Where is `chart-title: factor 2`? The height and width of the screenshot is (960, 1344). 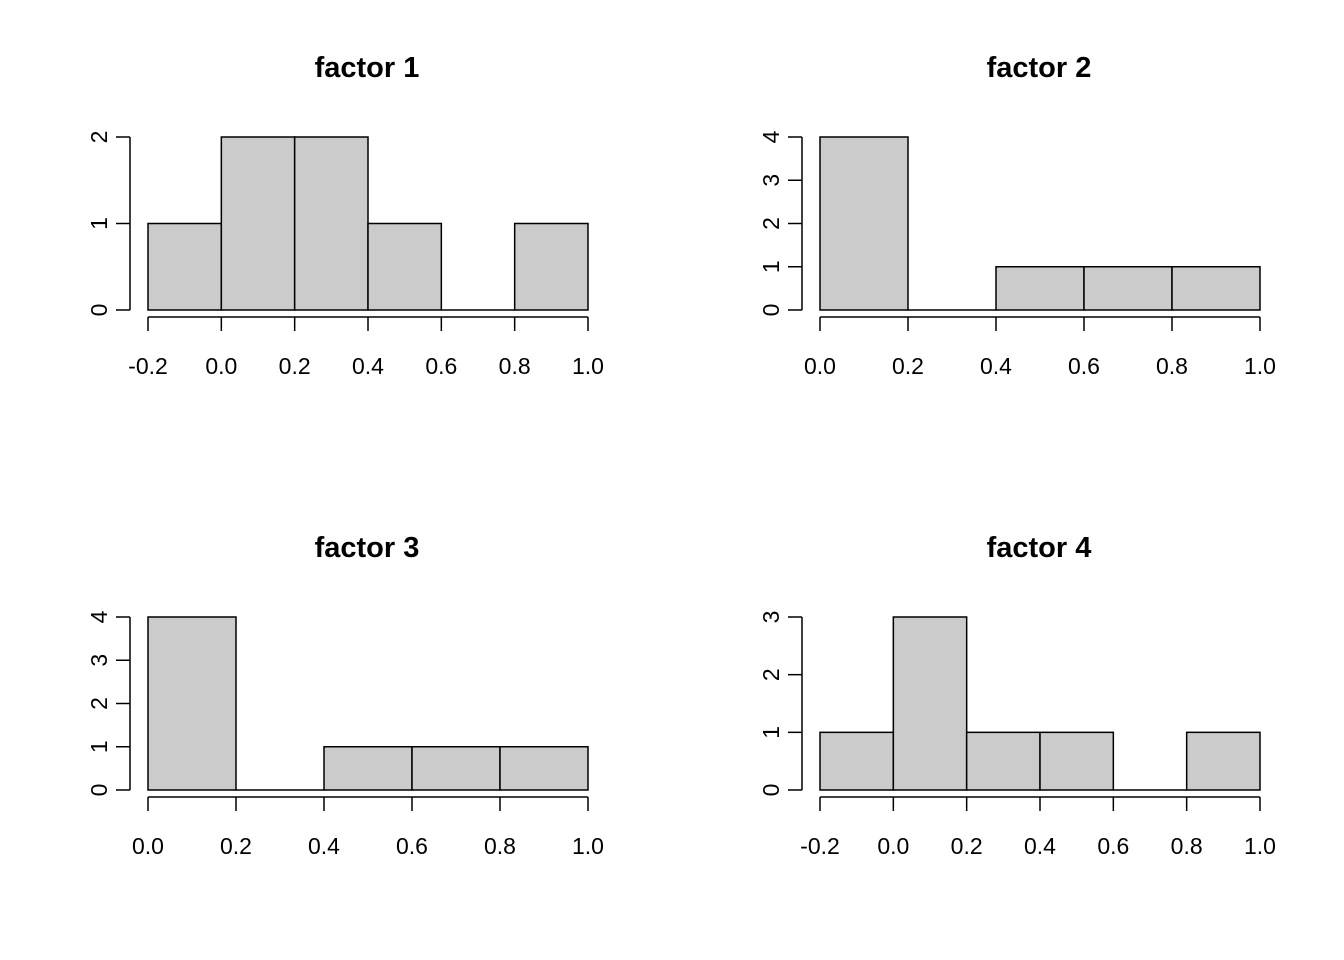
chart-title: factor 2 is located at coordinates (1039, 68).